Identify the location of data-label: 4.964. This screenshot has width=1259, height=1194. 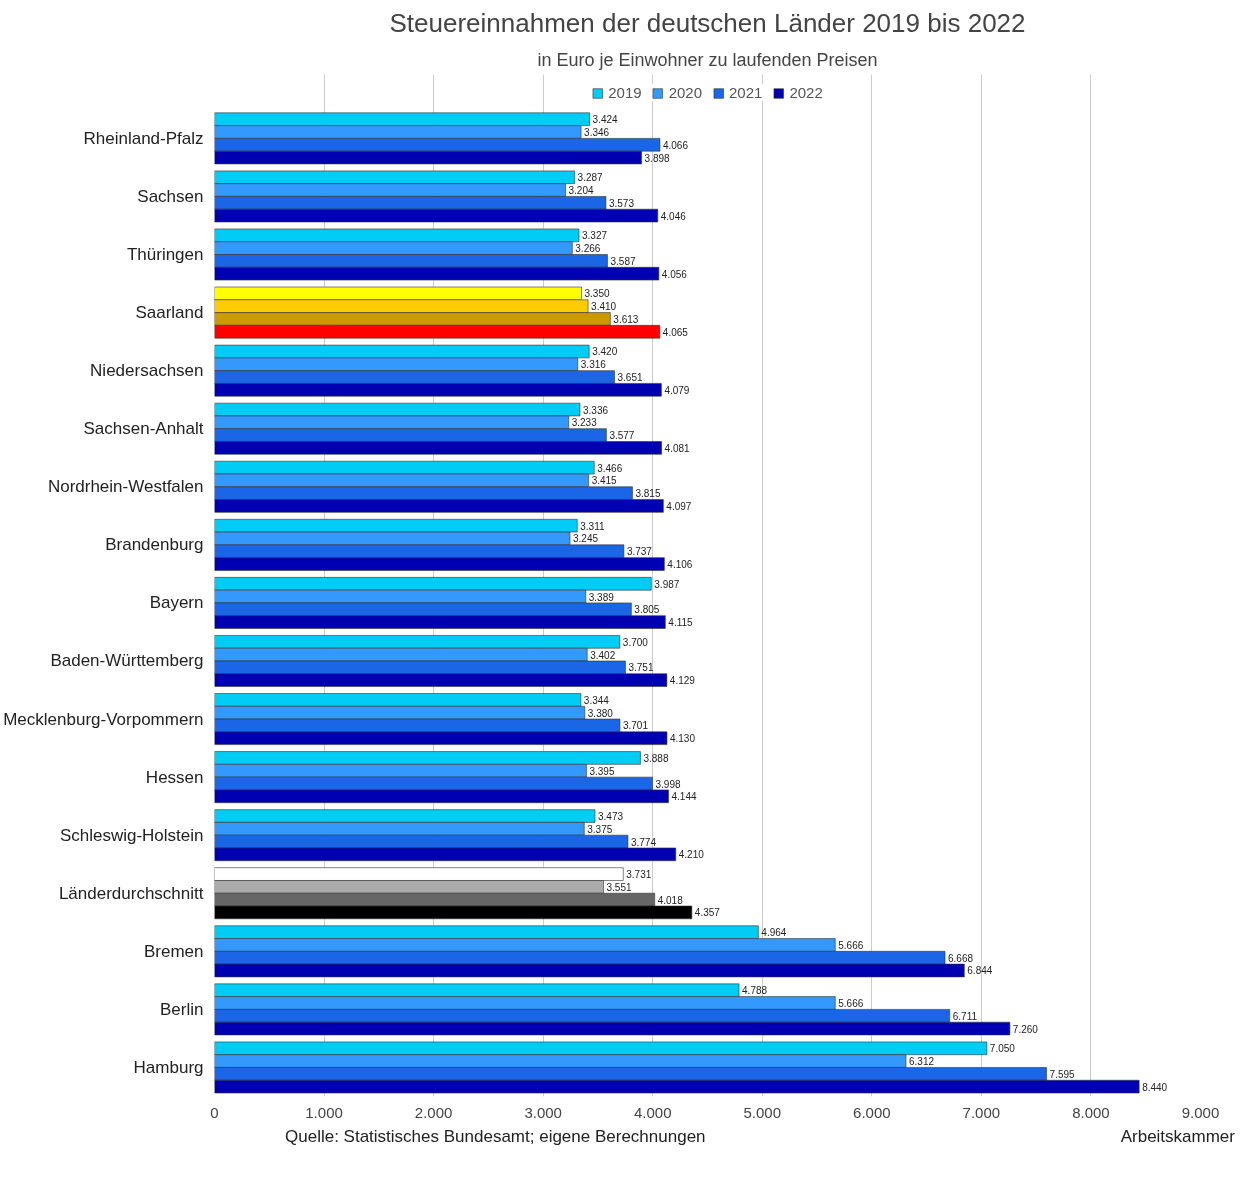
(774, 933).